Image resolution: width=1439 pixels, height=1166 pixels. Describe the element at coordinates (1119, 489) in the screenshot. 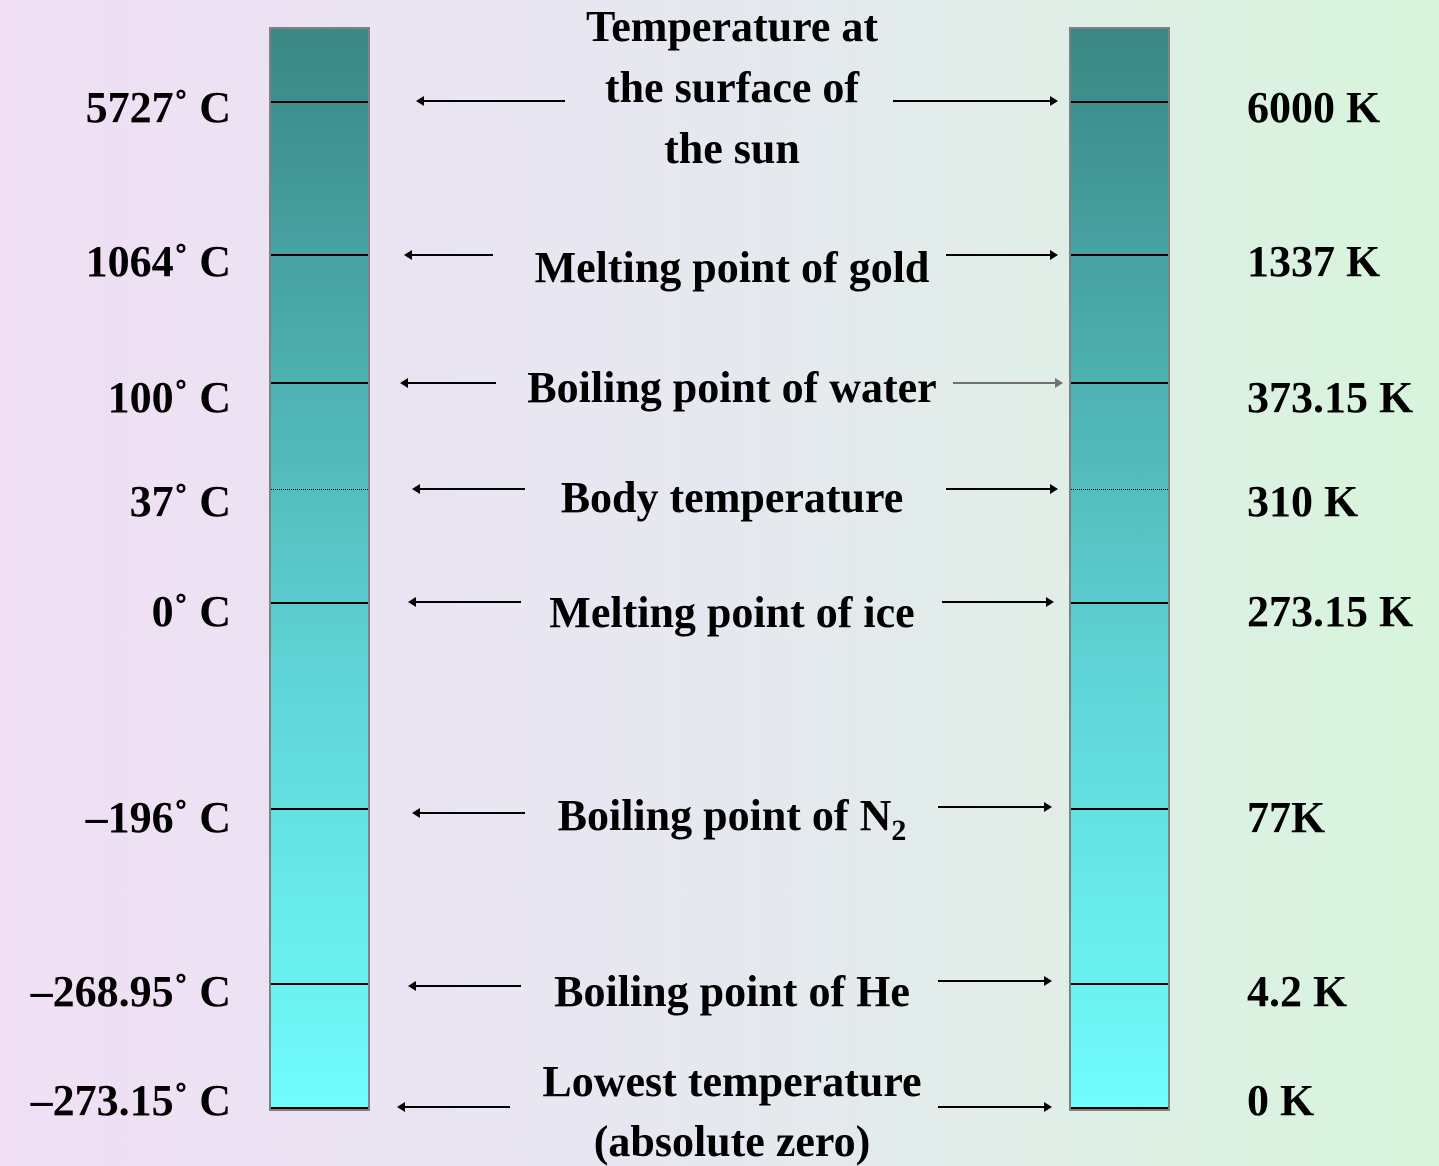

I see `kelvin-tick-body` at that location.